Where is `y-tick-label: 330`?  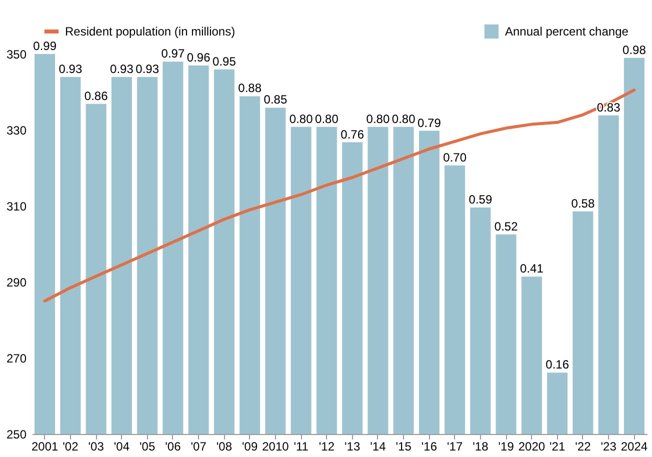
y-tick-label: 330 is located at coordinates (16, 131).